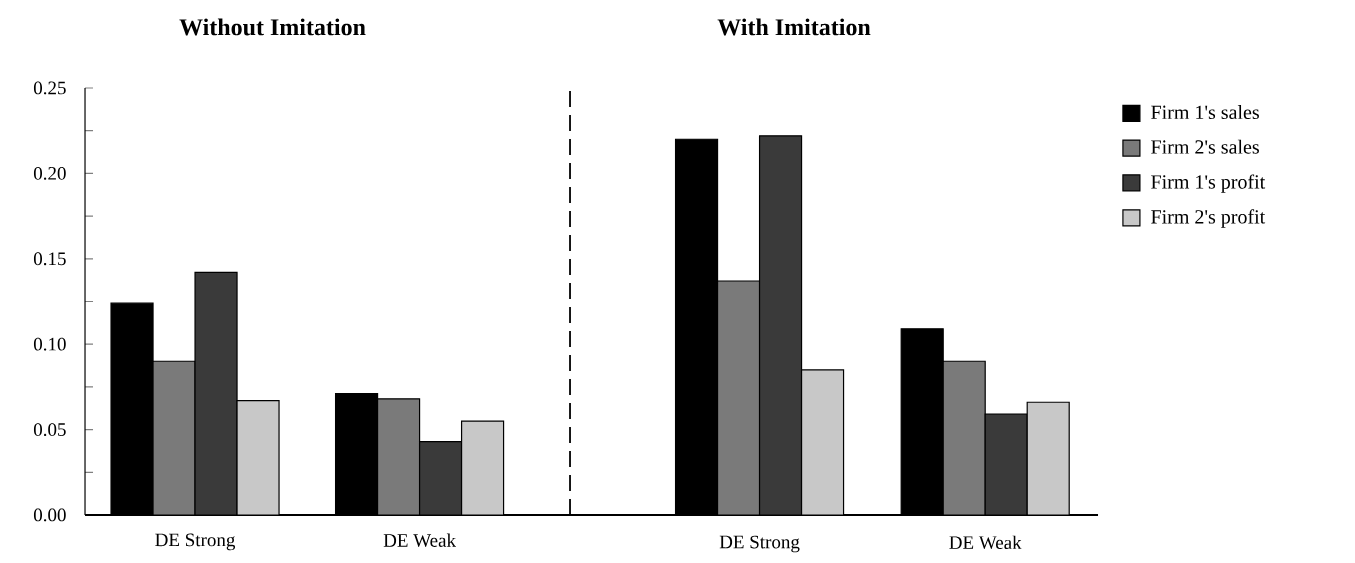 The image size is (1355, 563). I want to click on legend-label: Firm 1's profit, so click(1208, 183).